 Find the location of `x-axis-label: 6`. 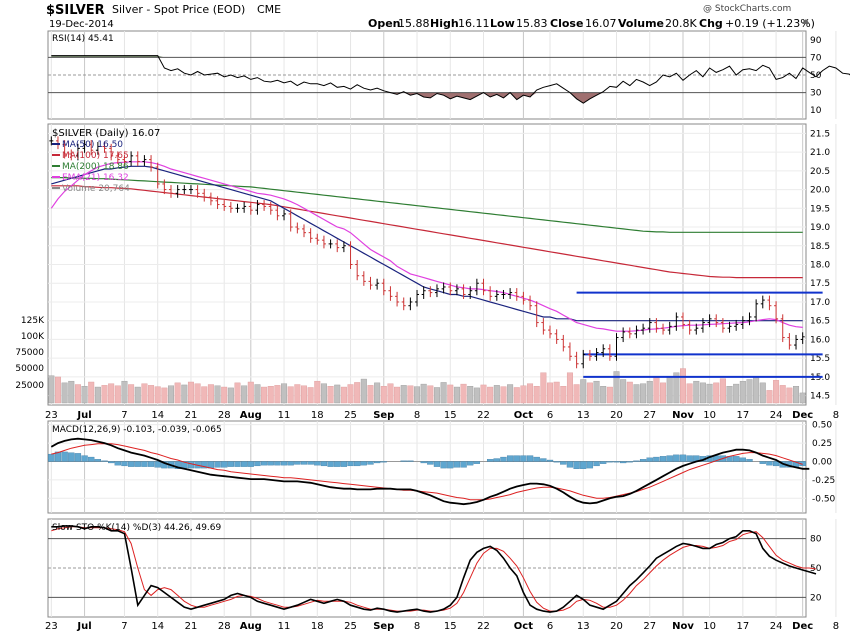

x-axis-label: 6 is located at coordinates (550, 415).